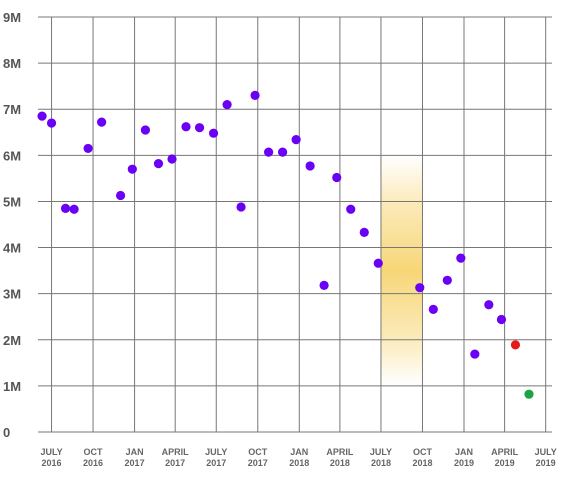 This screenshot has width=573, height=483. I want to click on x-tick-label: OCT 2017, so click(258, 457).